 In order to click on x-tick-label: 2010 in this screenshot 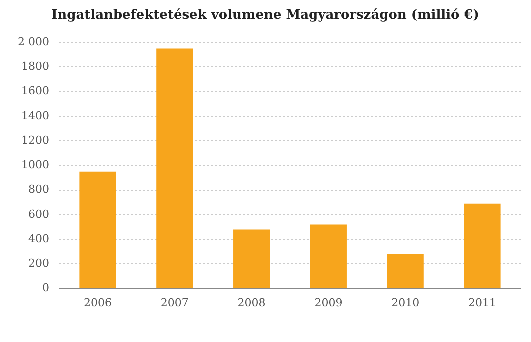, I will do `click(406, 303)`.